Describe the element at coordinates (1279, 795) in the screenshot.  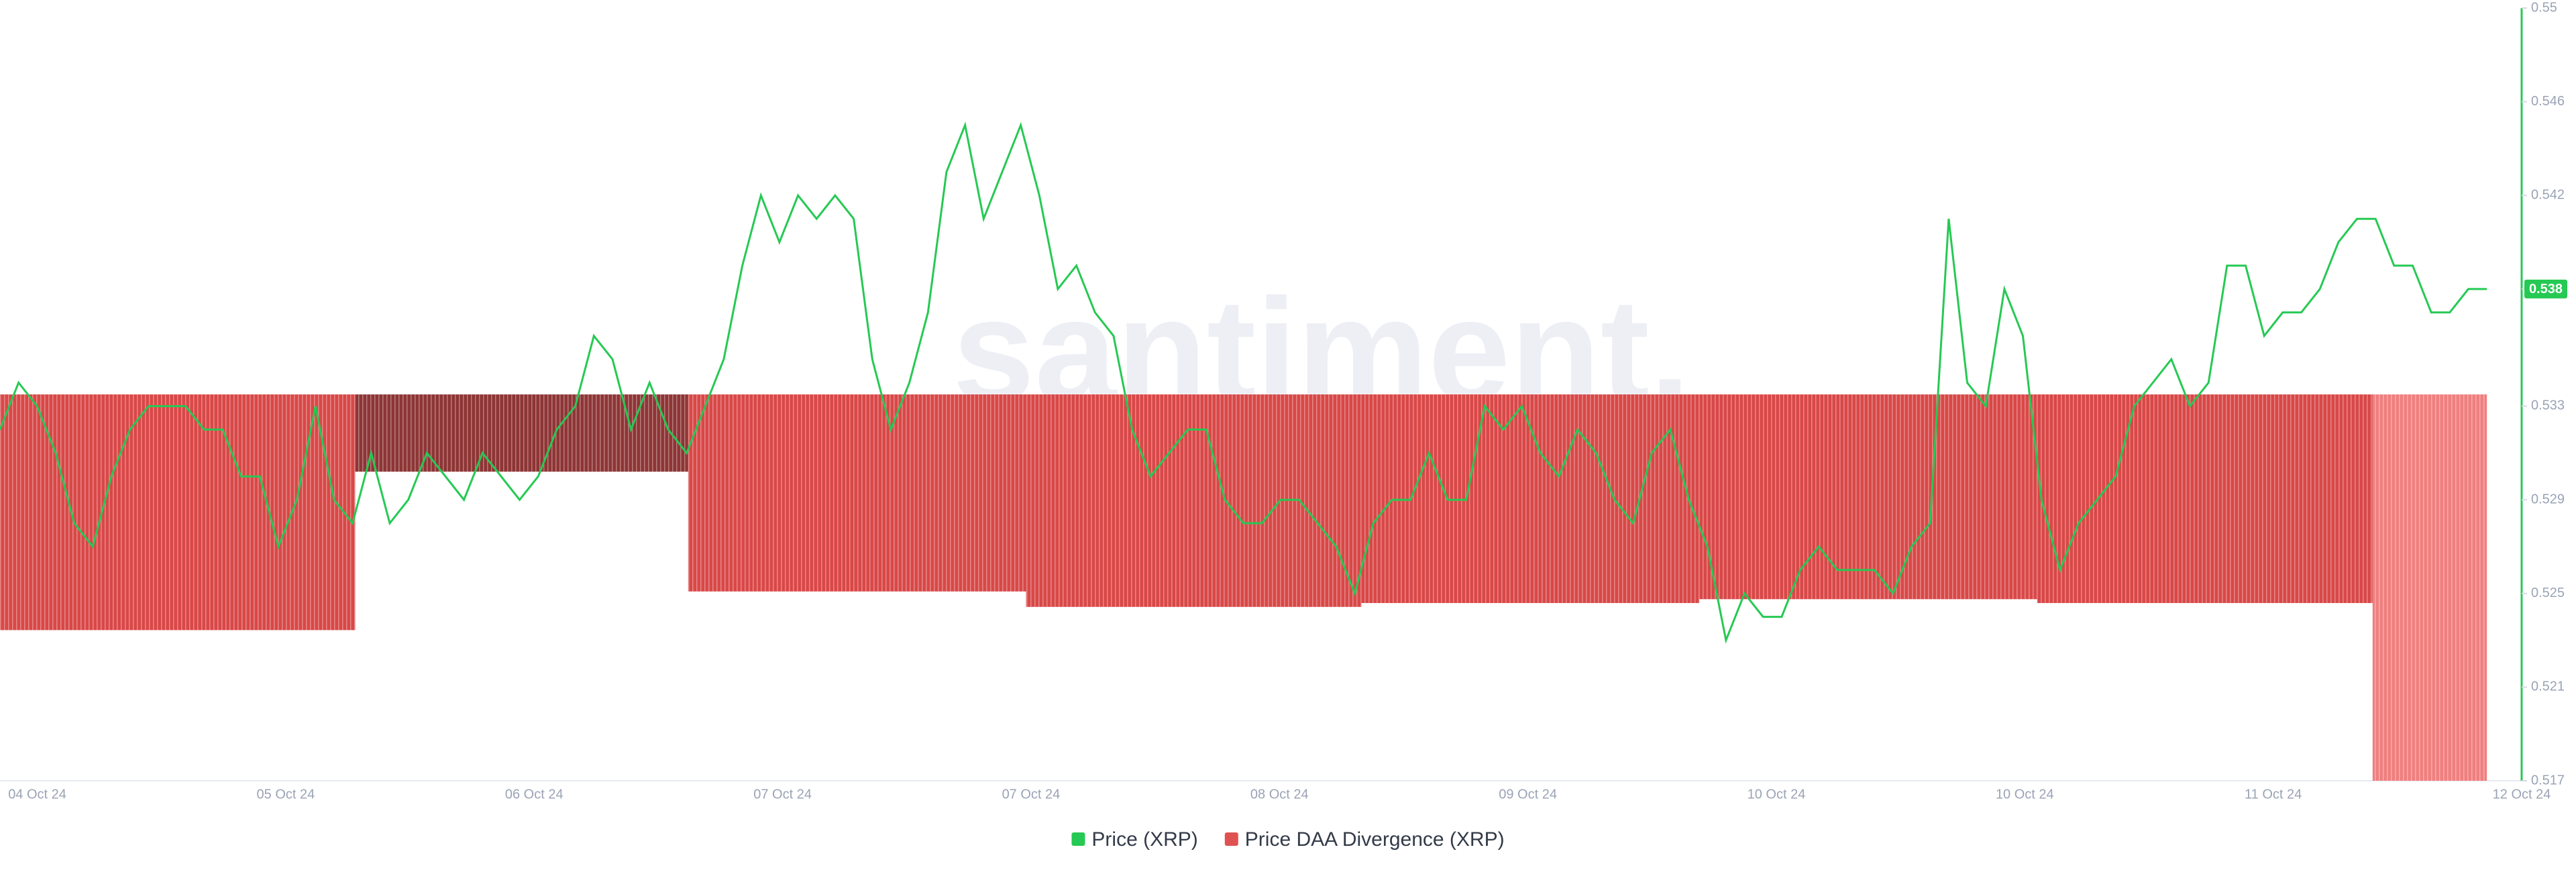
I see `x-tick-label: 08 Oct 24` at that location.